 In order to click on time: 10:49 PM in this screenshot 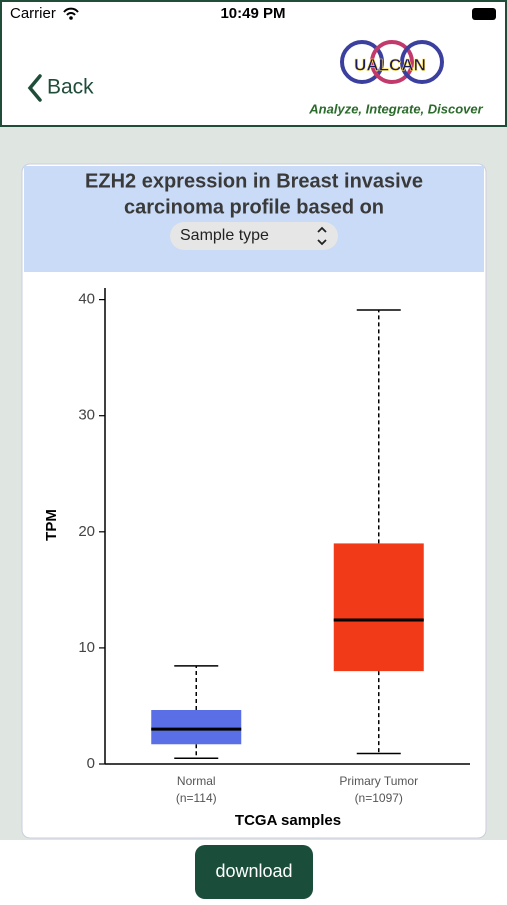, I will do `click(252, 13)`.